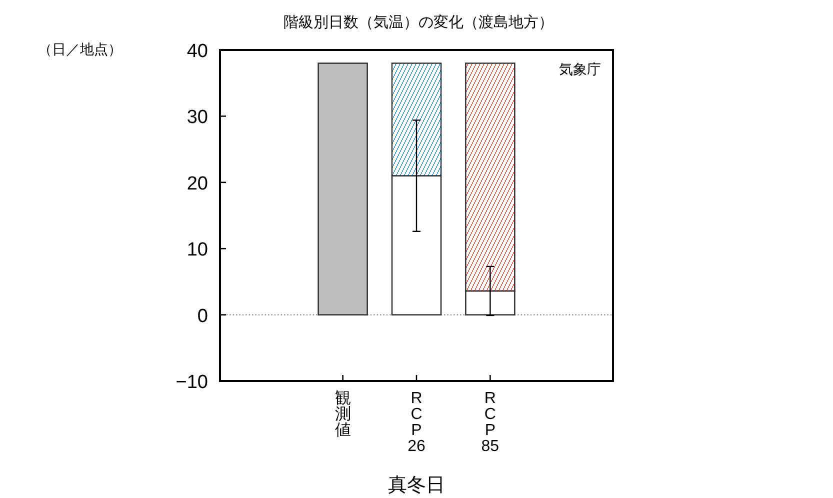 The image size is (833, 498). I want to click on ytick: 30, so click(197, 117).